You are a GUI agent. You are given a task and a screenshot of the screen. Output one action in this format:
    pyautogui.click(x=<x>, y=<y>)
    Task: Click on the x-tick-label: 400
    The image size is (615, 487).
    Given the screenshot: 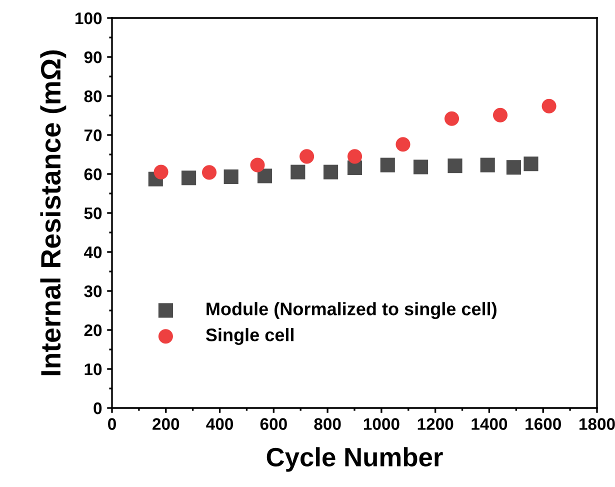 What is the action you would take?
    pyautogui.click(x=219, y=424)
    